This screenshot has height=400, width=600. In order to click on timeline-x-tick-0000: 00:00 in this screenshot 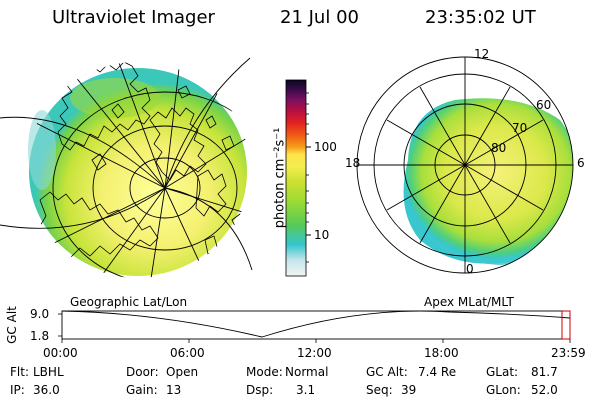, I will do `click(60, 353)`.